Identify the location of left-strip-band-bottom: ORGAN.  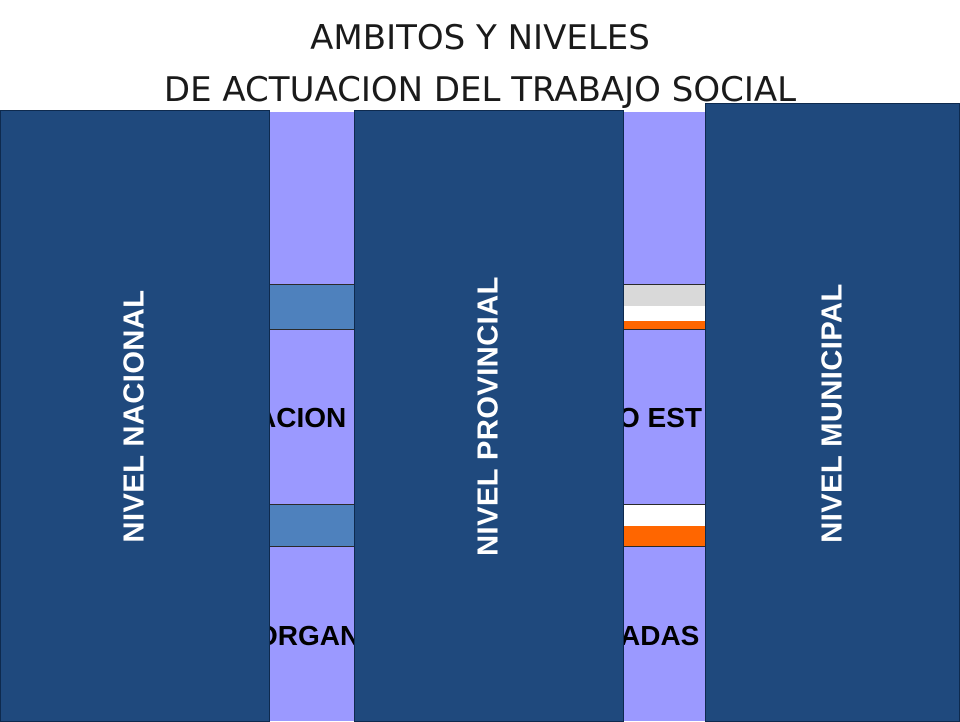
(312, 633).